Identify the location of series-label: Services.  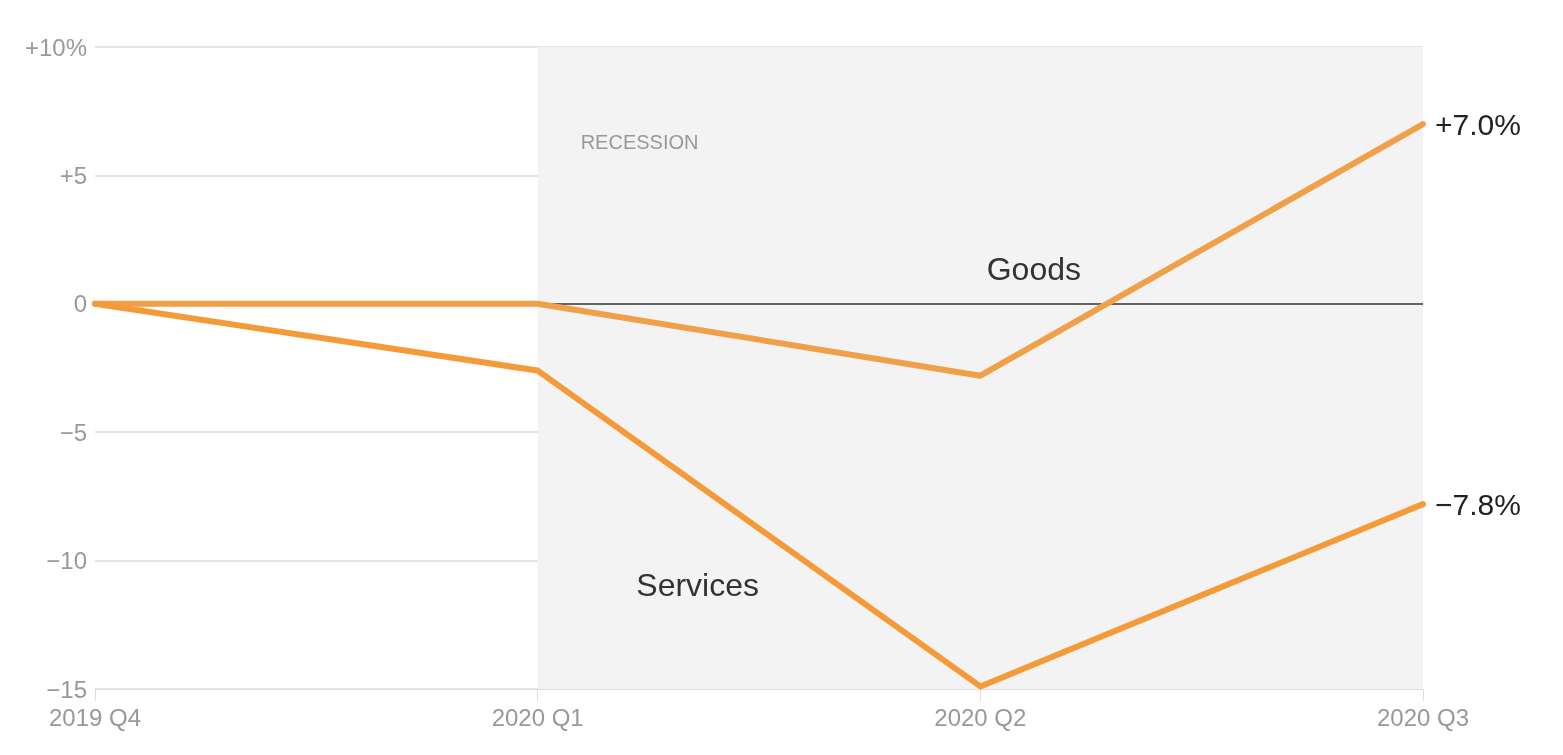
(697, 584).